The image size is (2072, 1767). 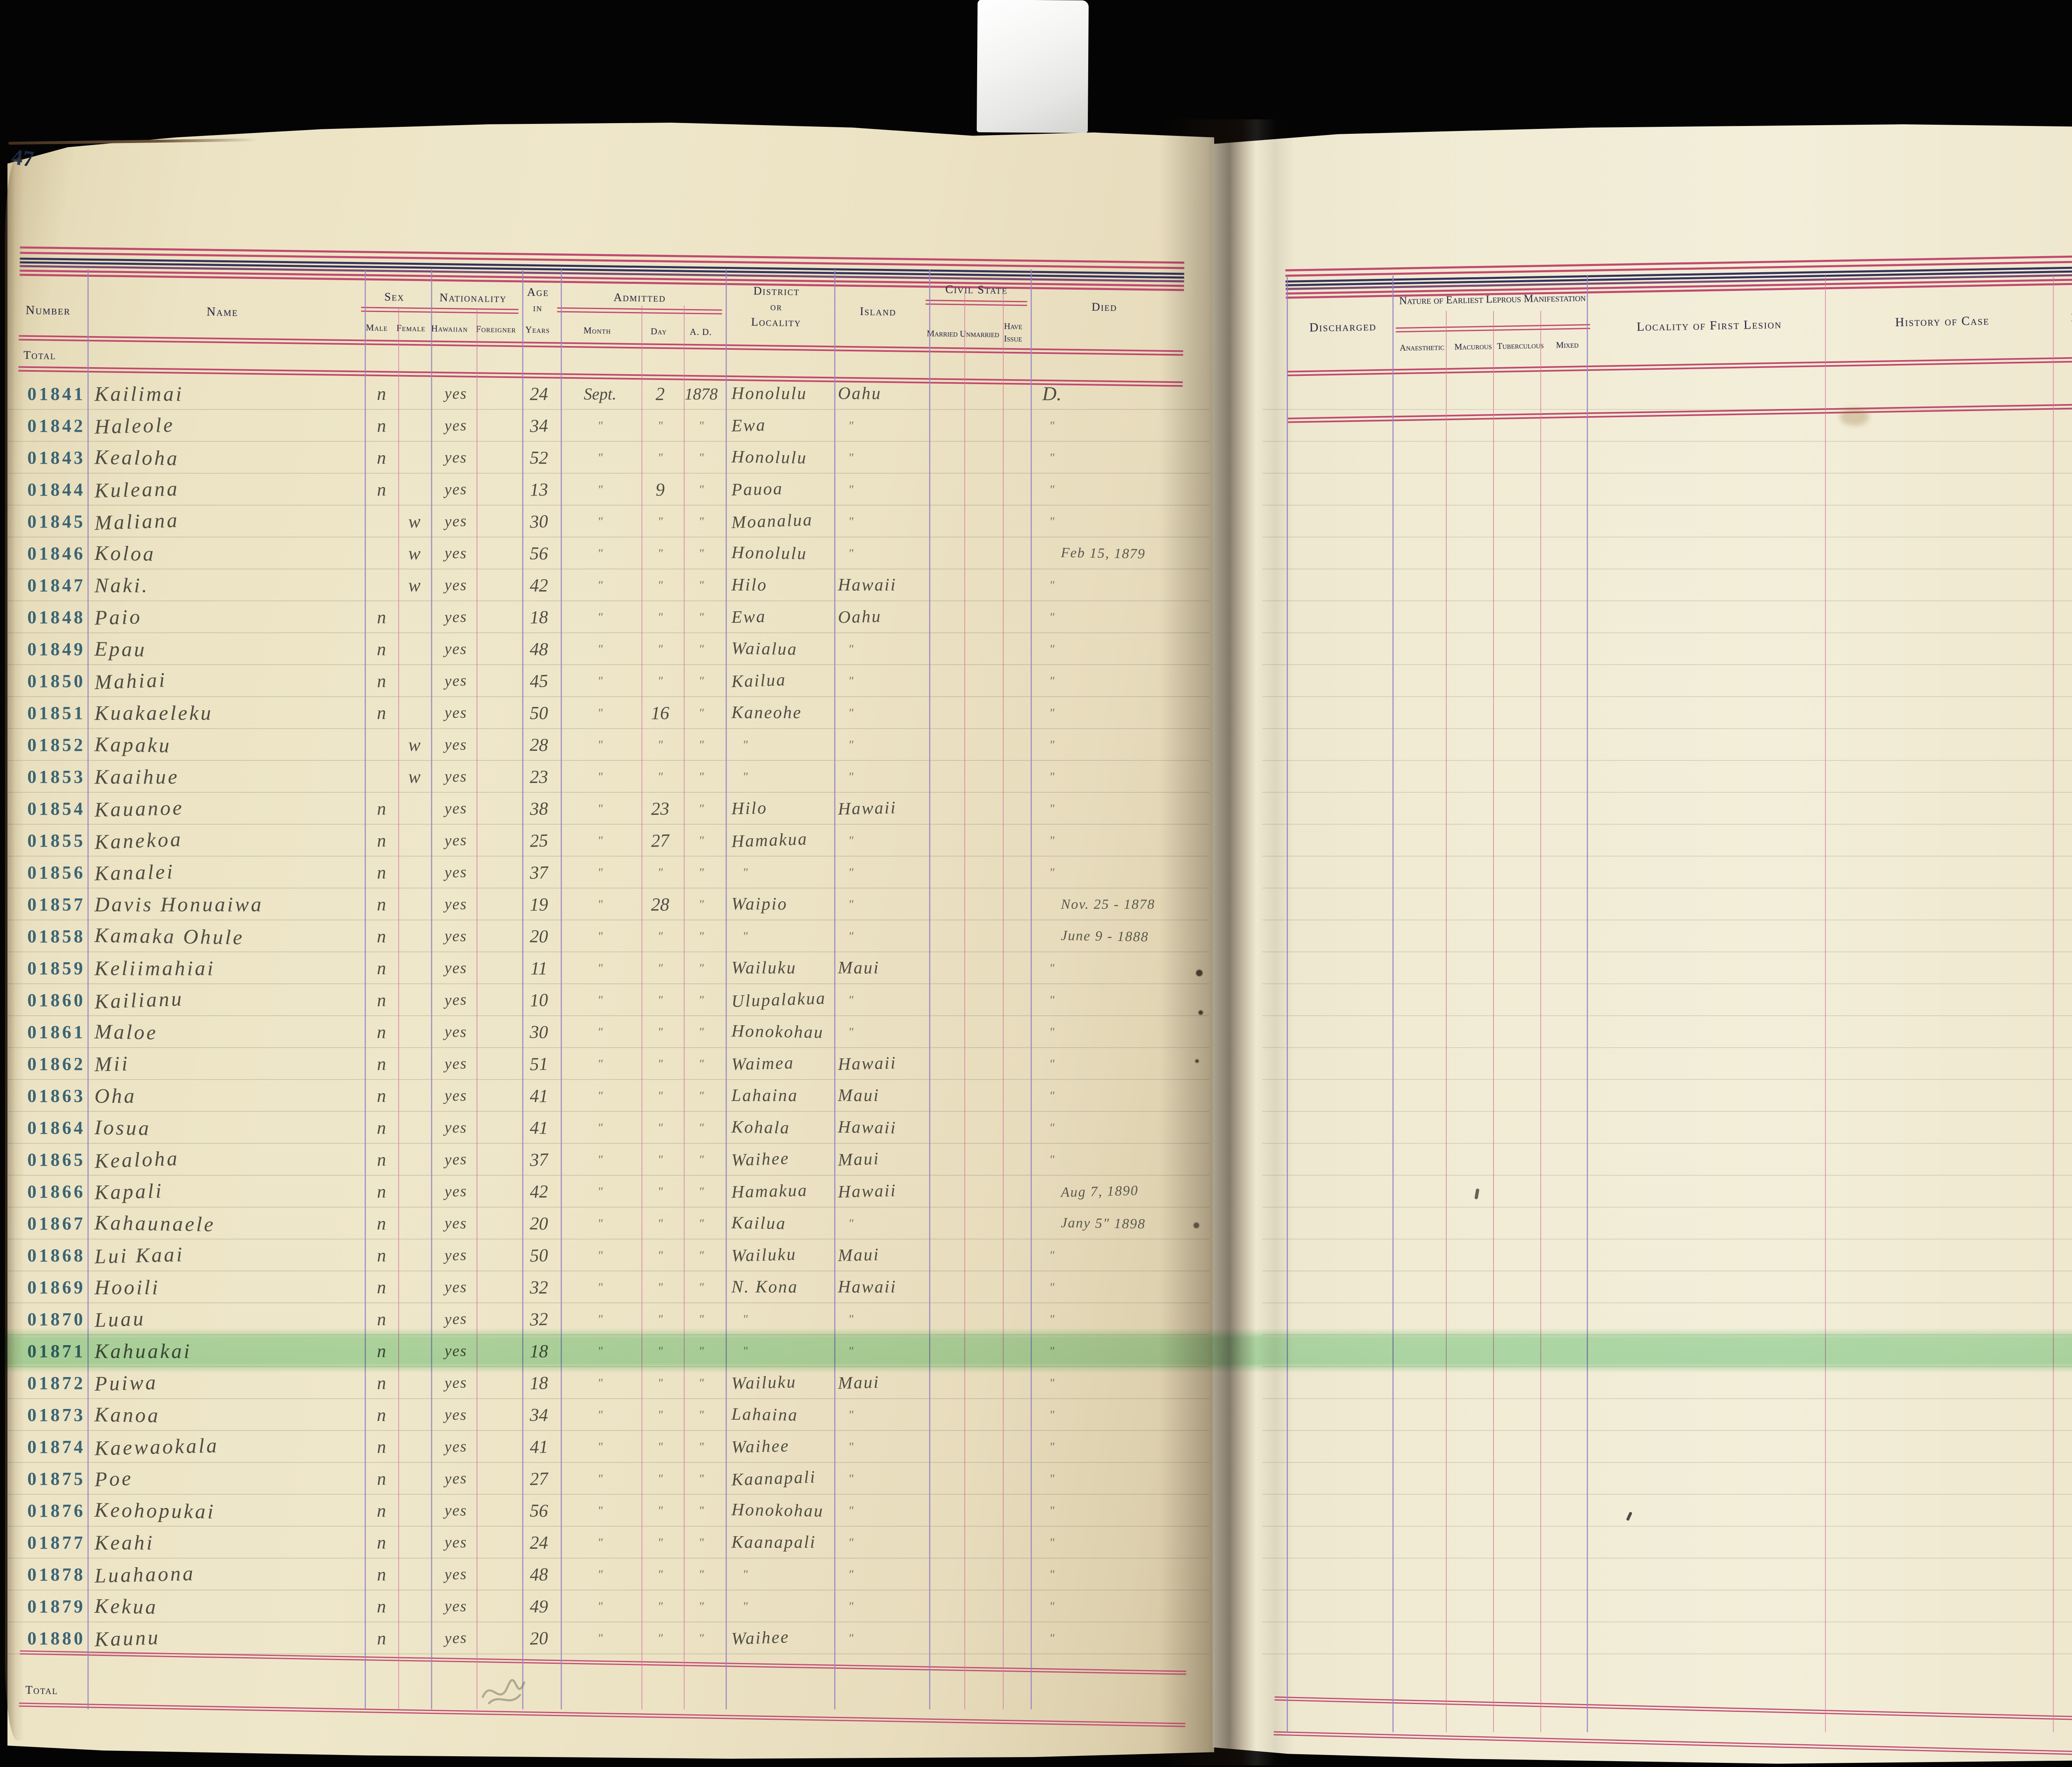 What do you see at coordinates (761, 1127) in the screenshot?
I see `cell-locality: Kohala` at bounding box center [761, 1127].